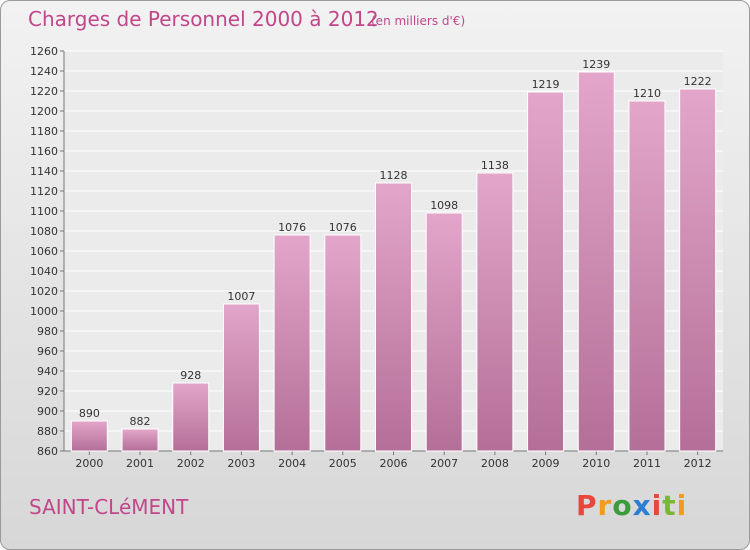 This screenshot has width=750, height=550. I want to click on y-tick-label: 1000, so click(44, 311).